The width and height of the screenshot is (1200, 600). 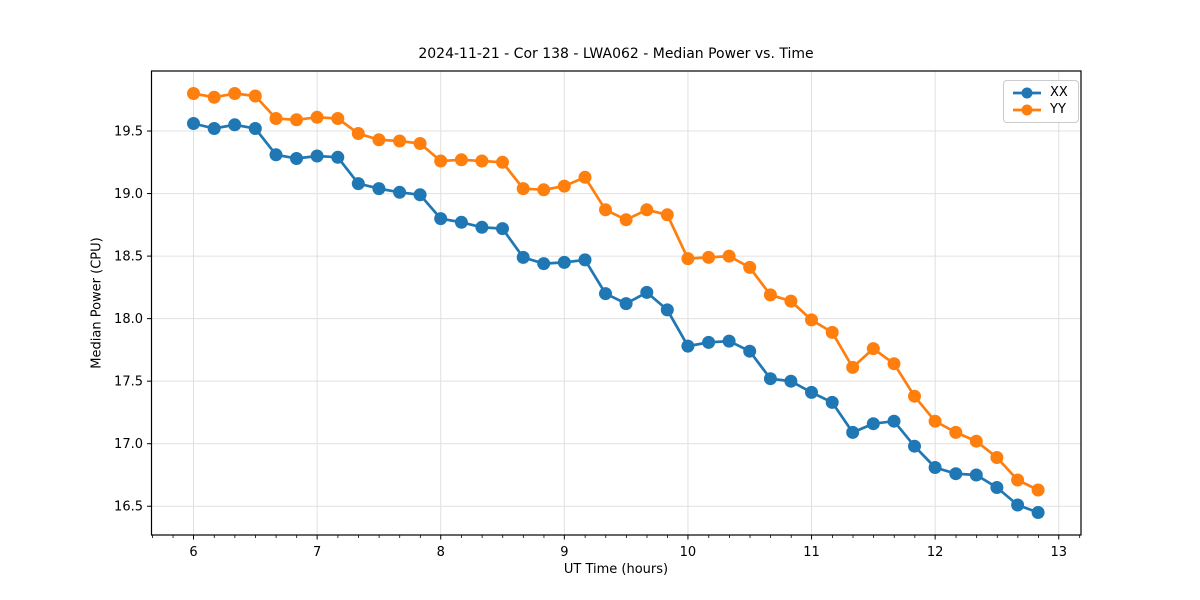 What do you see at coordinates (1059, 92) in the screenshot?
I see `legend-label: XX` at bounding box center [1059, 92].